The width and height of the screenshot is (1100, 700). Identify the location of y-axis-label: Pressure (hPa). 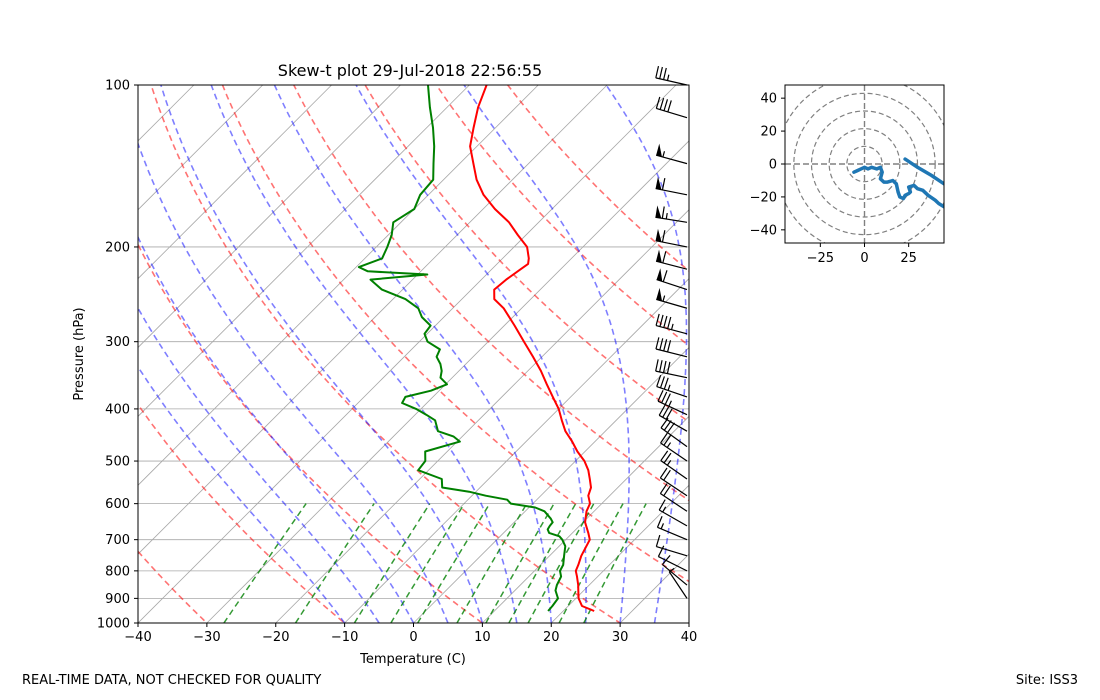
(79, 353).